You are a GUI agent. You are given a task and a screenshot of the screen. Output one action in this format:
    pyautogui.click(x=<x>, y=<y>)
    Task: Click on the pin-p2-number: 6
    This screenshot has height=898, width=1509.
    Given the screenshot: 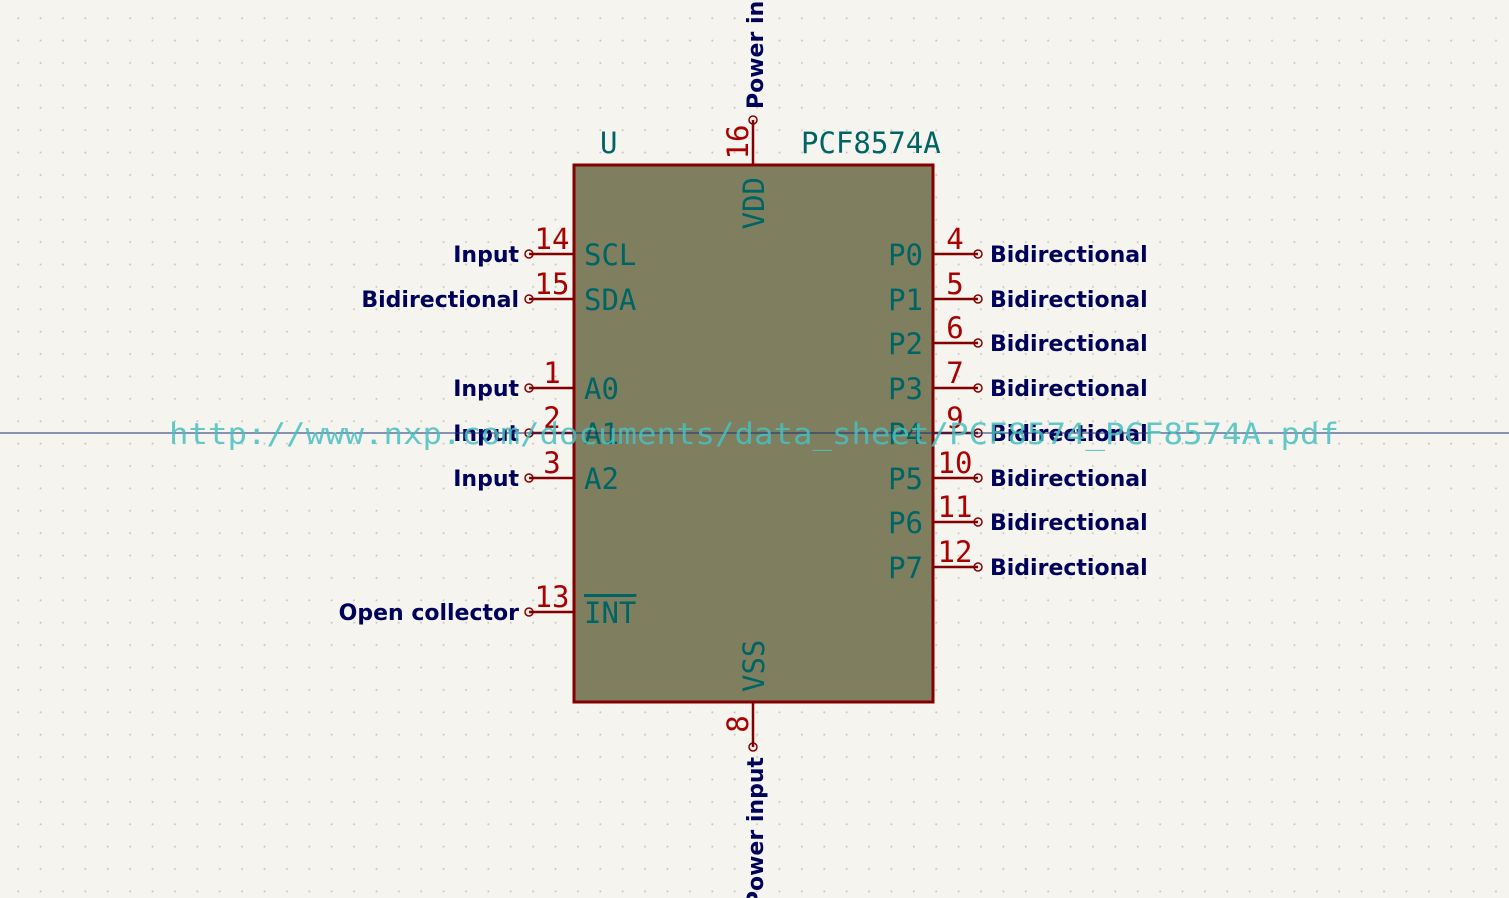 What is the action you would take?
    pyautogui.click(x=954, y=328)
    